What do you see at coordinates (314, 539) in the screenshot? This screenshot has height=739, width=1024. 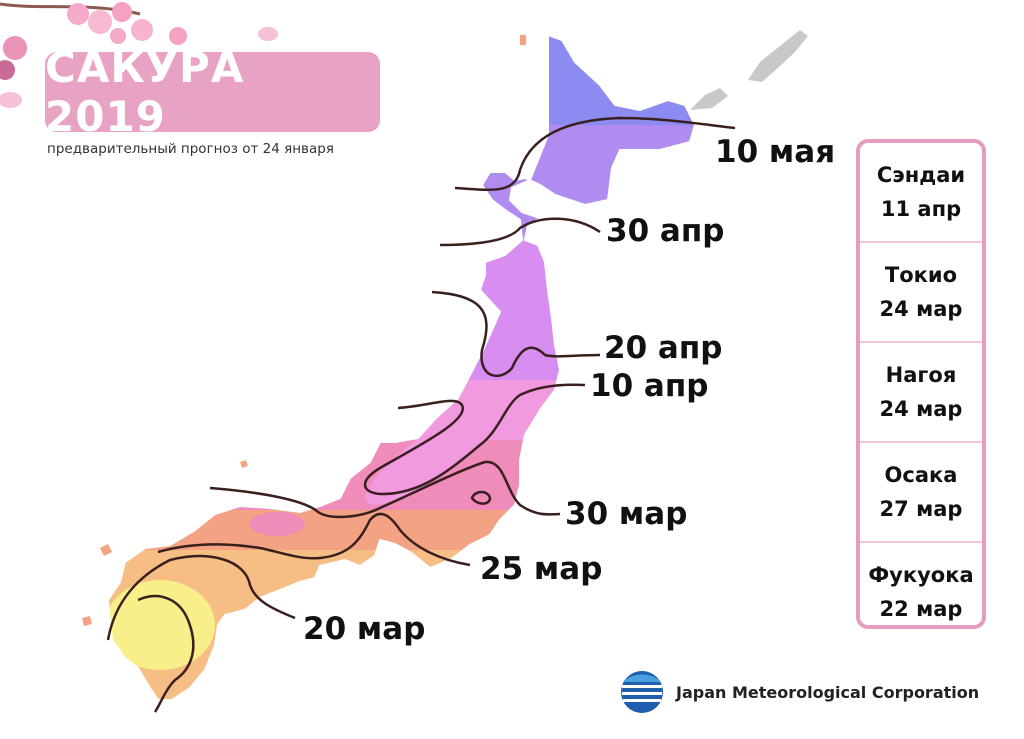 I see `isoline-25-mar` at bounding box center [314, 539].